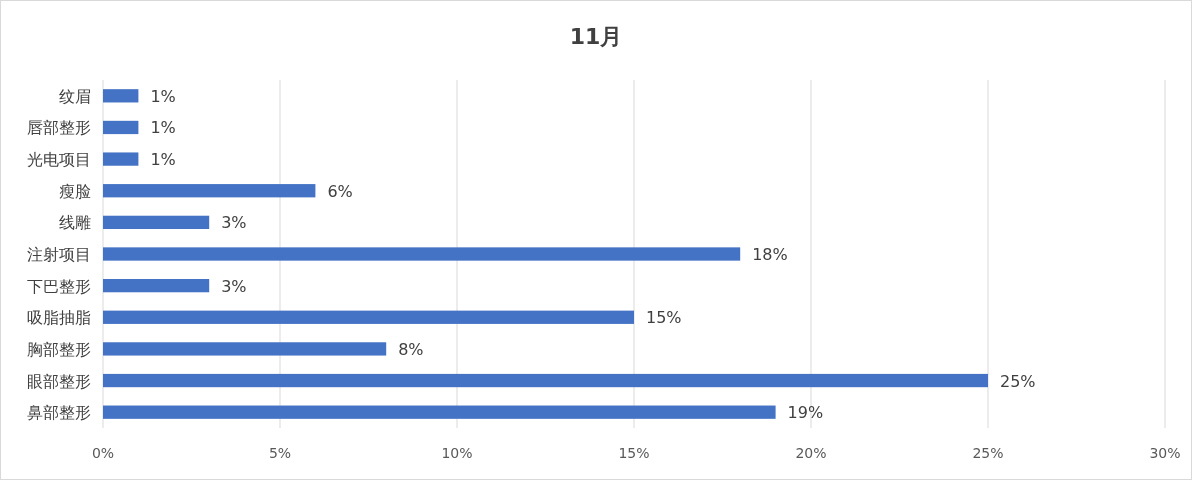 Image resolution: width=1192 pixels, height=480 pixels. Describe the element at coordinates (1018, 381) in the screenshot. I see `data-label: 25%` at that location.